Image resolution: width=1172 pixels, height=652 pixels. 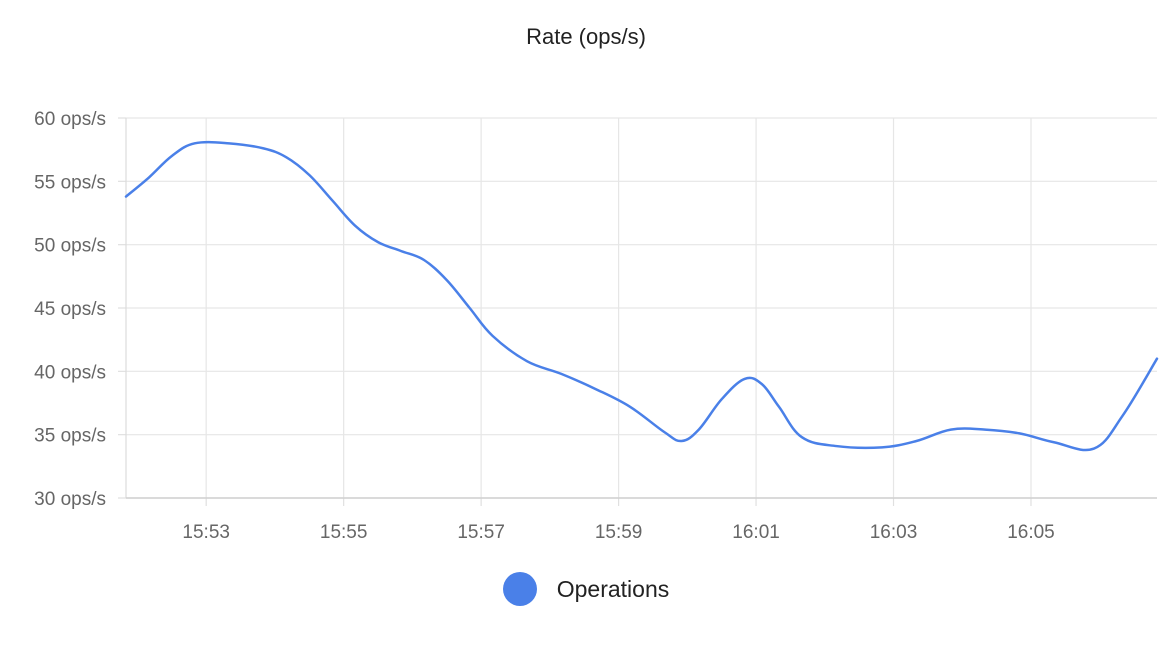 I want to click on y-tick-label: 50 ops/s, so click(x=70, y=246).